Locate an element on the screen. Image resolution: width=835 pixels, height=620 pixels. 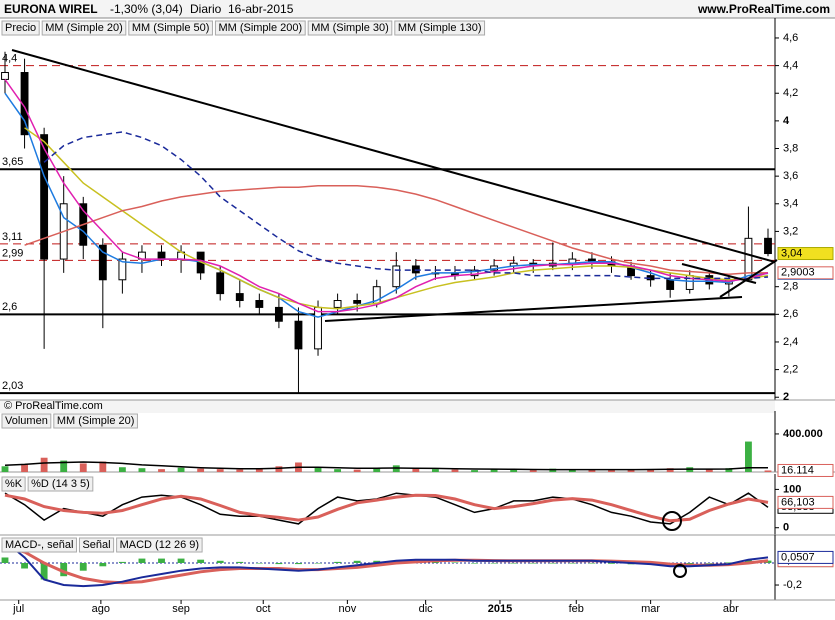
x-tick-label: dic is located at coordinates (426, 609).